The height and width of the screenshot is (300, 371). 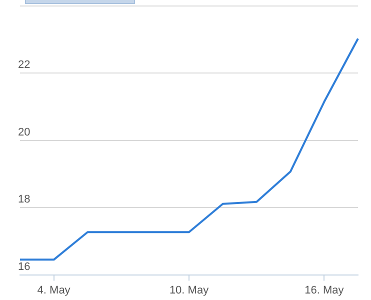 I want to click on y-tick-label: 18, so click(x=24, y=200).